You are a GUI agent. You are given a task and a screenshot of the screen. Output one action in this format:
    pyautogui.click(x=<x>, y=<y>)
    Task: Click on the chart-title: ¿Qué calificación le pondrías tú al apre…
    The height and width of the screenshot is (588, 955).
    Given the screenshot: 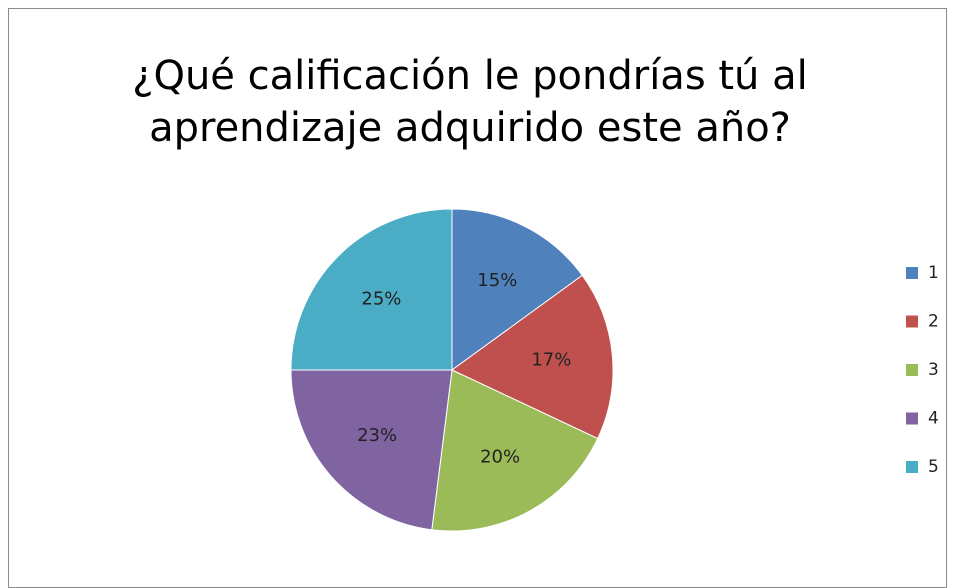 What is the action you would take?
    pyautogui.click(x=470, y=102)
    